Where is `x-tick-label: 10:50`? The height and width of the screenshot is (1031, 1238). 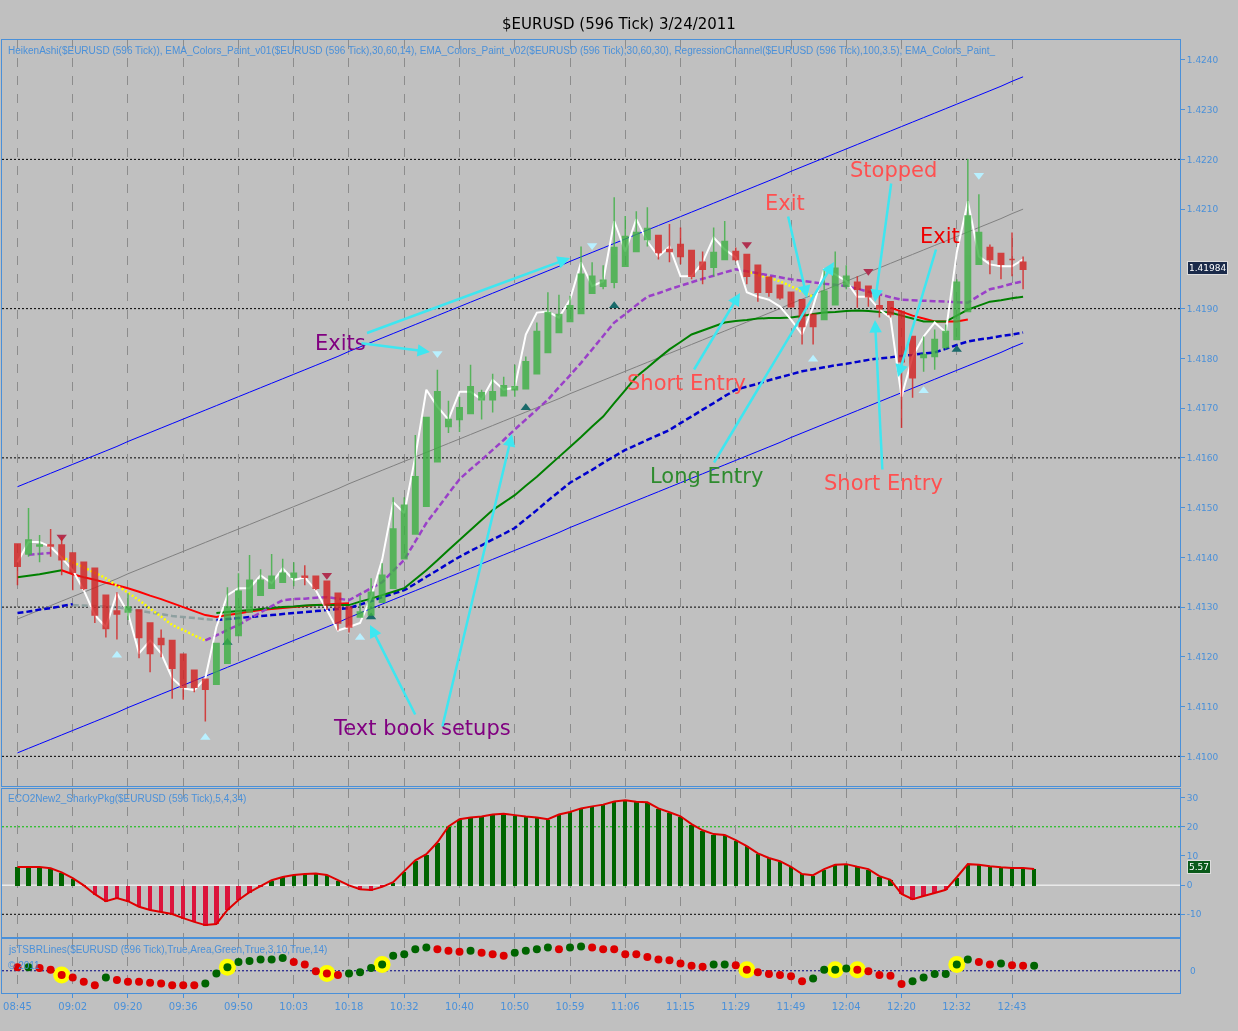 x-tick-label: 10:50 is located at coordinates (515, 1006).